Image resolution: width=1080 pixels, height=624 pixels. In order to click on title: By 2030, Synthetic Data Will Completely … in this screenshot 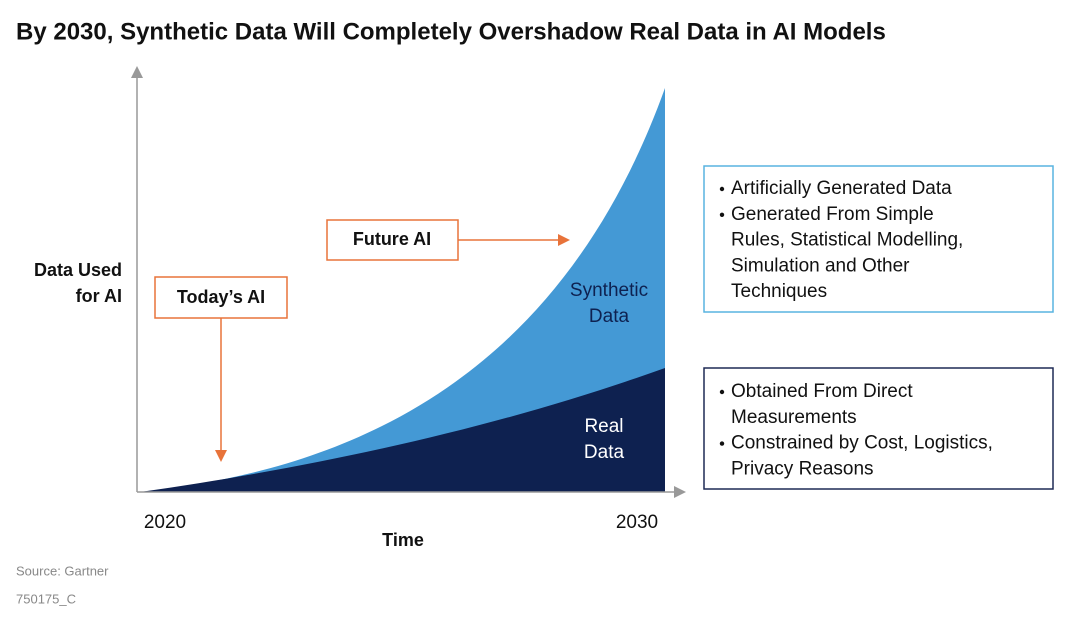, I will do `click(451, 31)`.